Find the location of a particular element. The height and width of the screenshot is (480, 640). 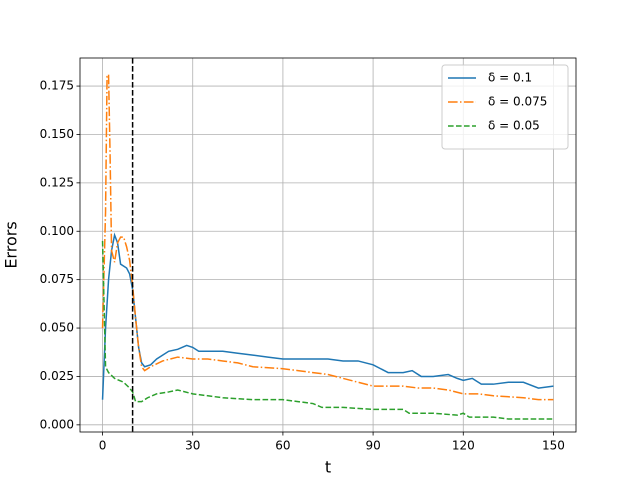

legend-label: δ = 0.05 is located at coordinates (514, 126).